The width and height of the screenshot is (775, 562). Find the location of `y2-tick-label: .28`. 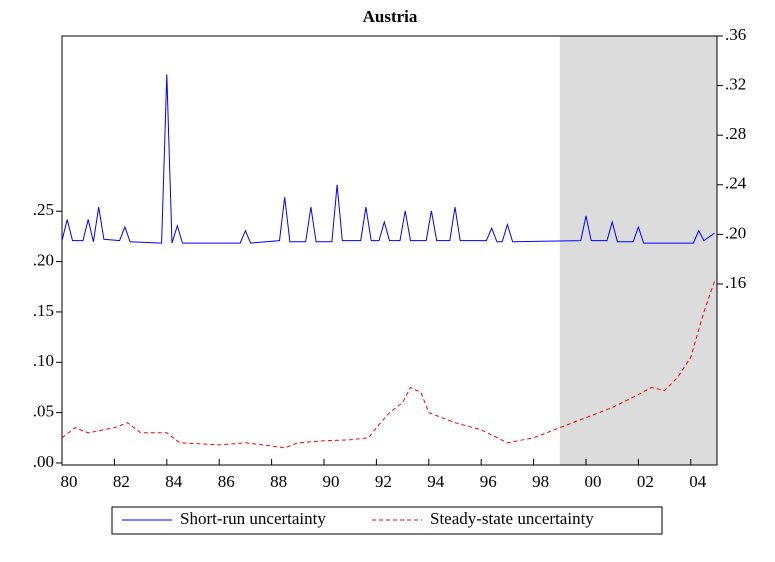

y2-tick-label: .28 is located at coordinates (735, 133).